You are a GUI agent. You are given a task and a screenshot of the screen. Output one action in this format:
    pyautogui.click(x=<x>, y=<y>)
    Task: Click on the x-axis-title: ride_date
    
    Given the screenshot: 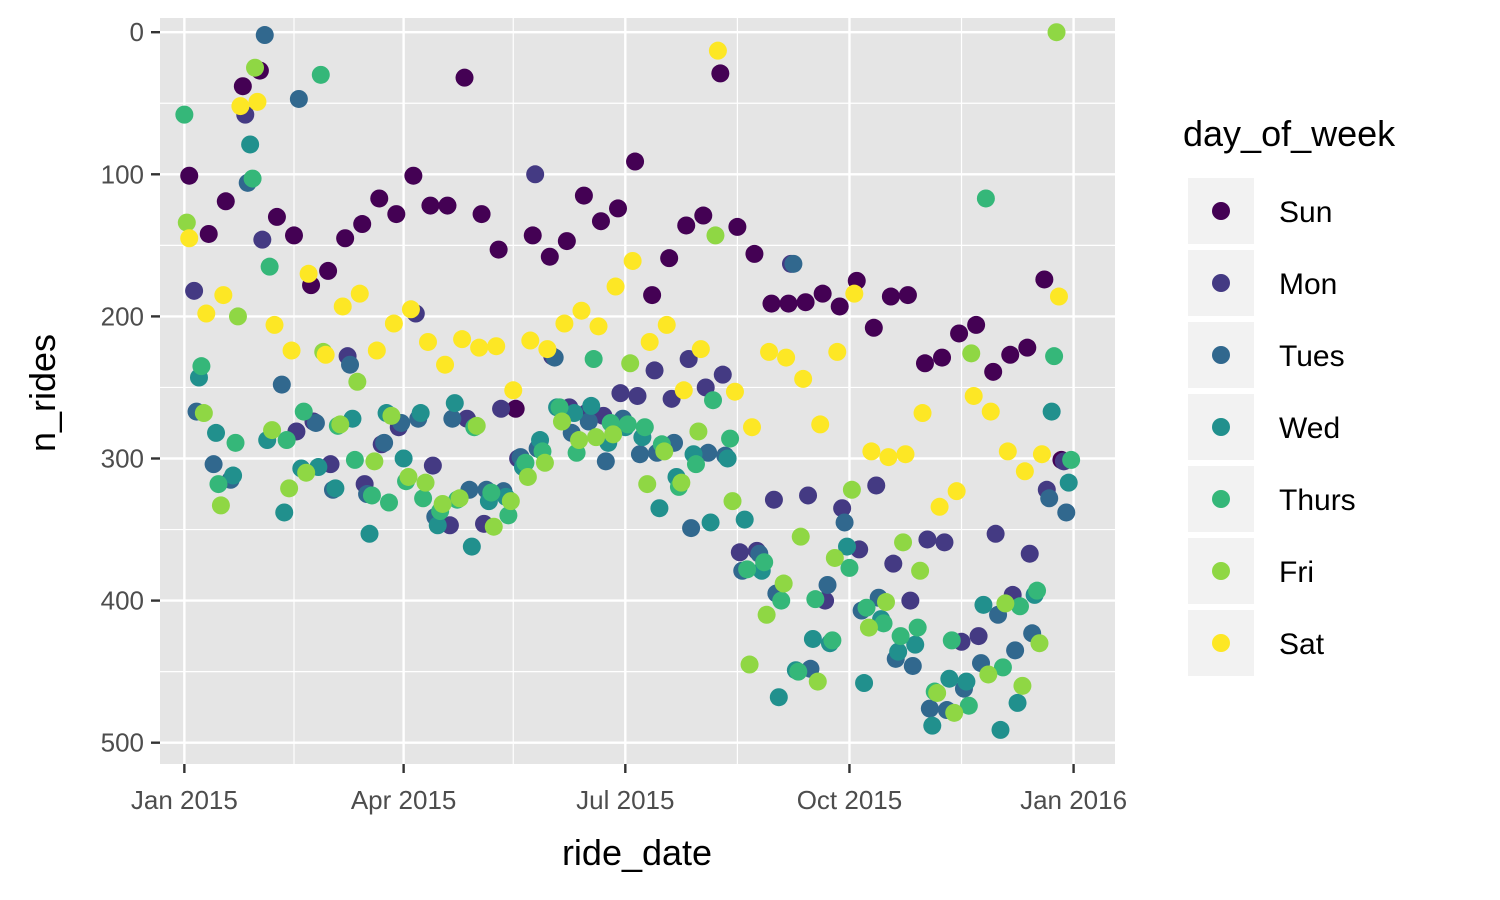 What is the action you would take?
    pyautogui.click(x=637, y=852)
    